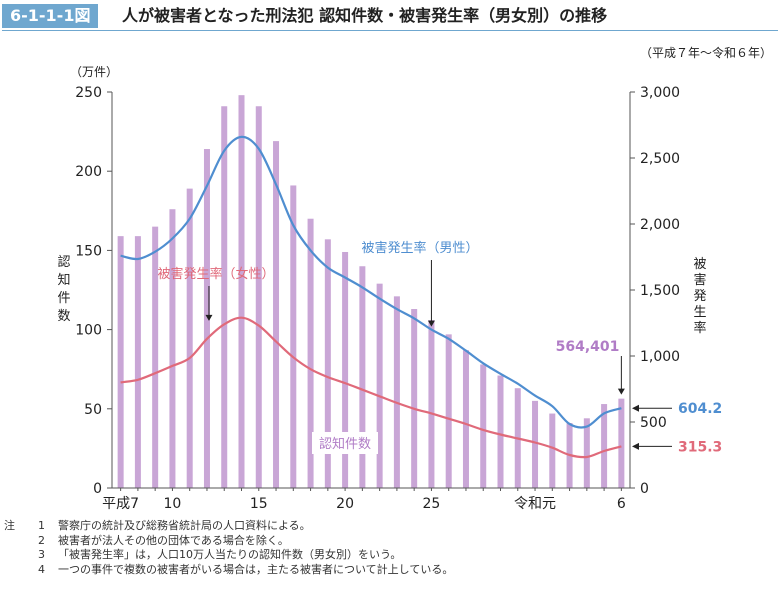 This screenshot has height=591, width=780. What do you see at coordinates (621, 504) in the screenshot?
I see `x-axis-tick-label: 6` at bounding box center [621, 504].